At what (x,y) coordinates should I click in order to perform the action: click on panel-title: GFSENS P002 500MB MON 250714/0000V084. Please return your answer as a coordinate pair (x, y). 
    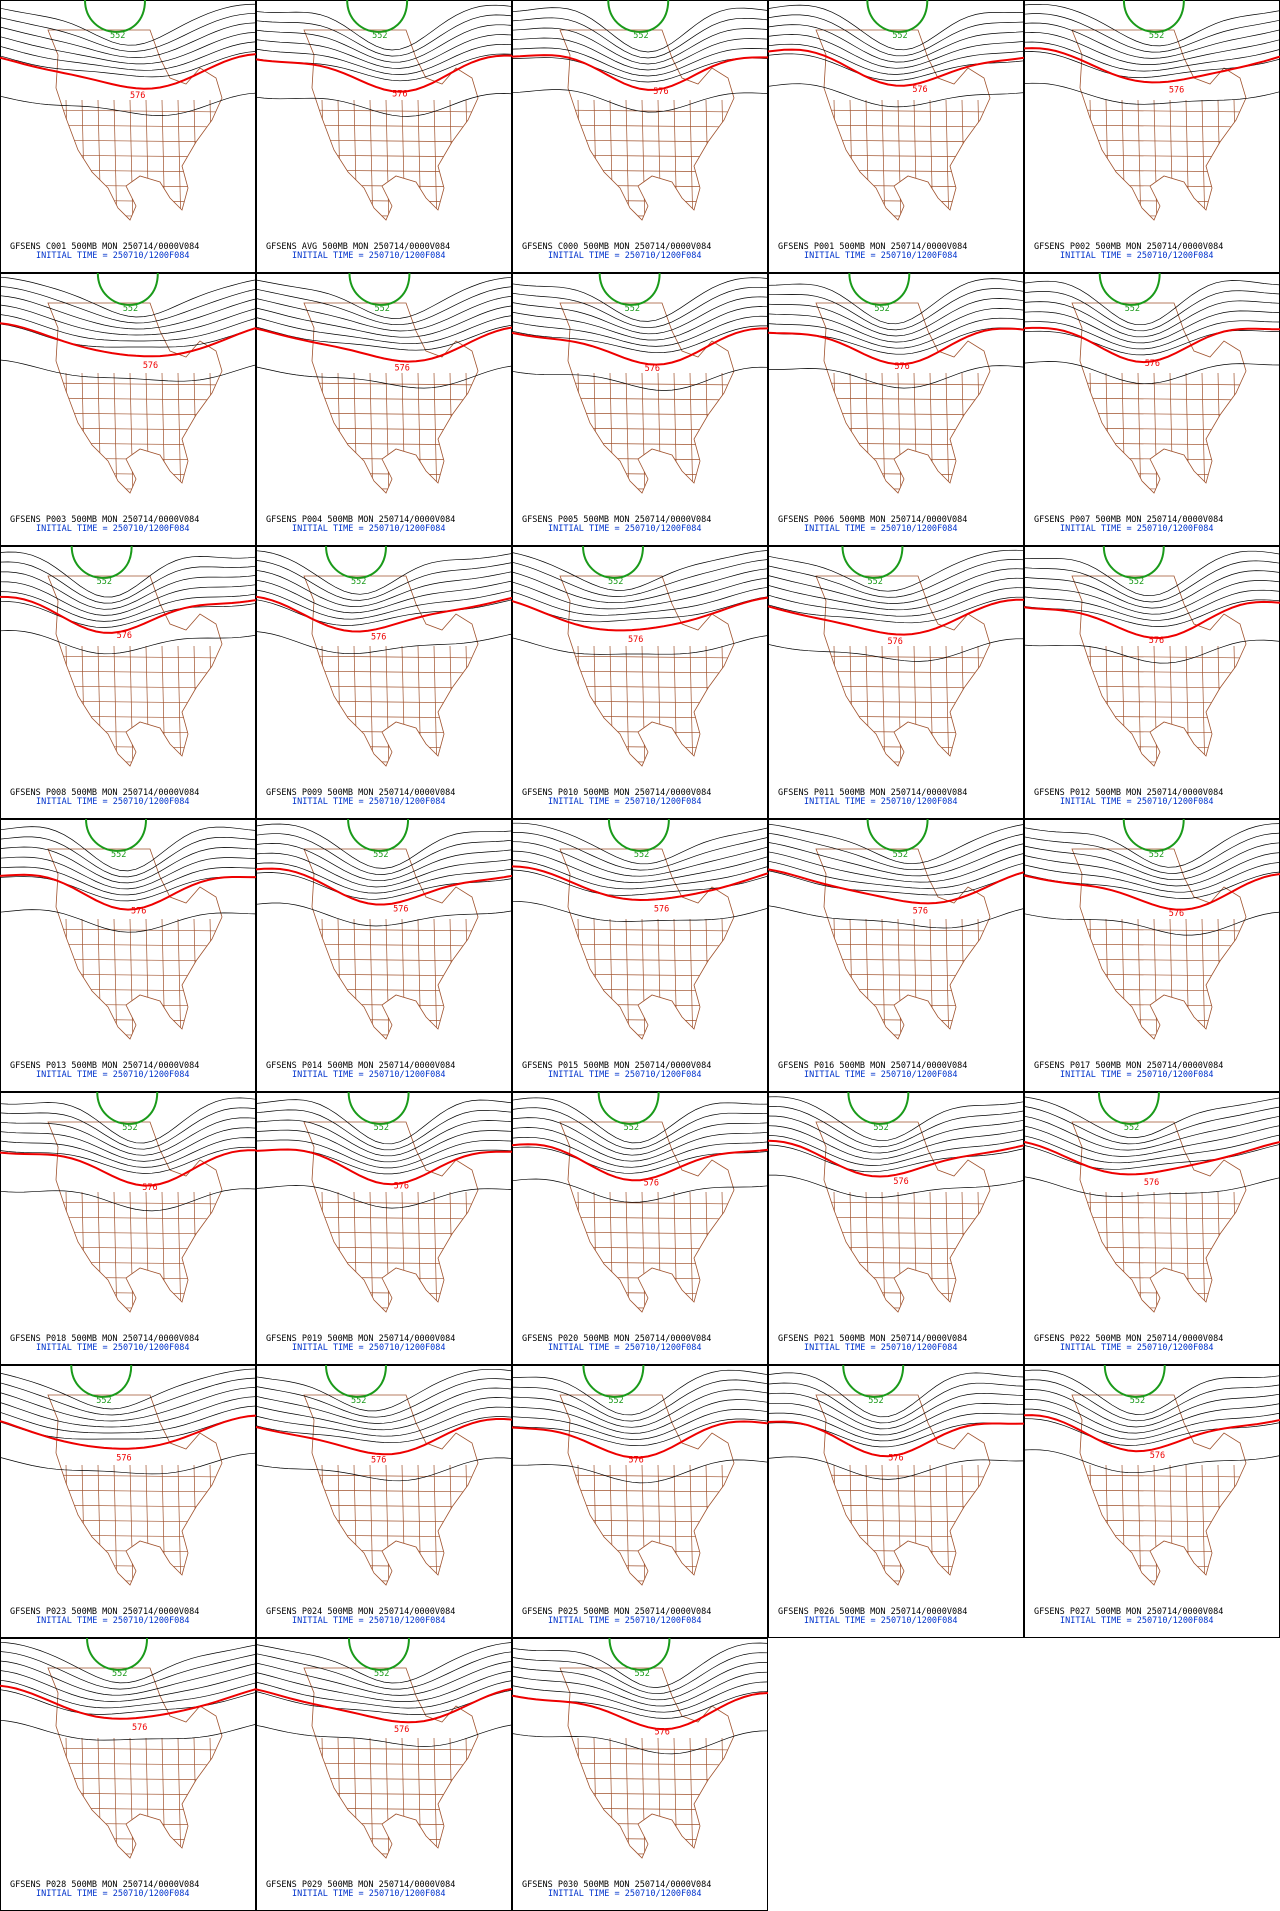
    Looking at the image, I should click on (1128, 247).